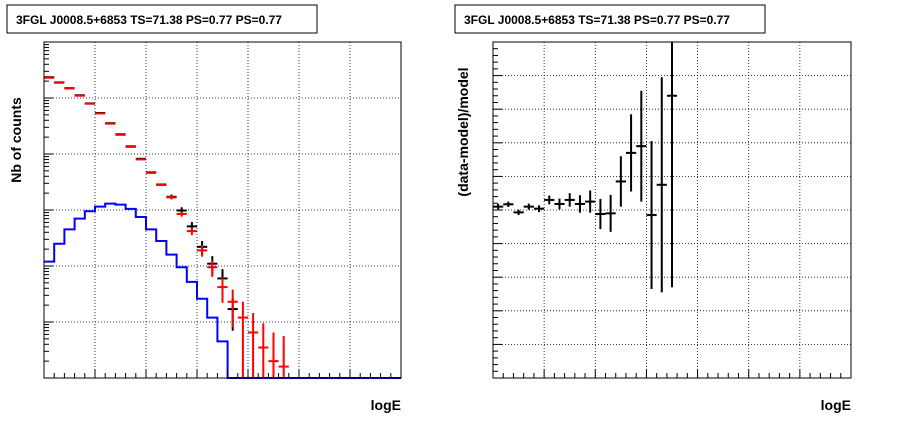 This screenshot has width=898, height=421. What do you see at coordinates (463, 131) in the screenshot?
I see `y-axis-label: (data-model)/model` at bounding box center [463, 131].